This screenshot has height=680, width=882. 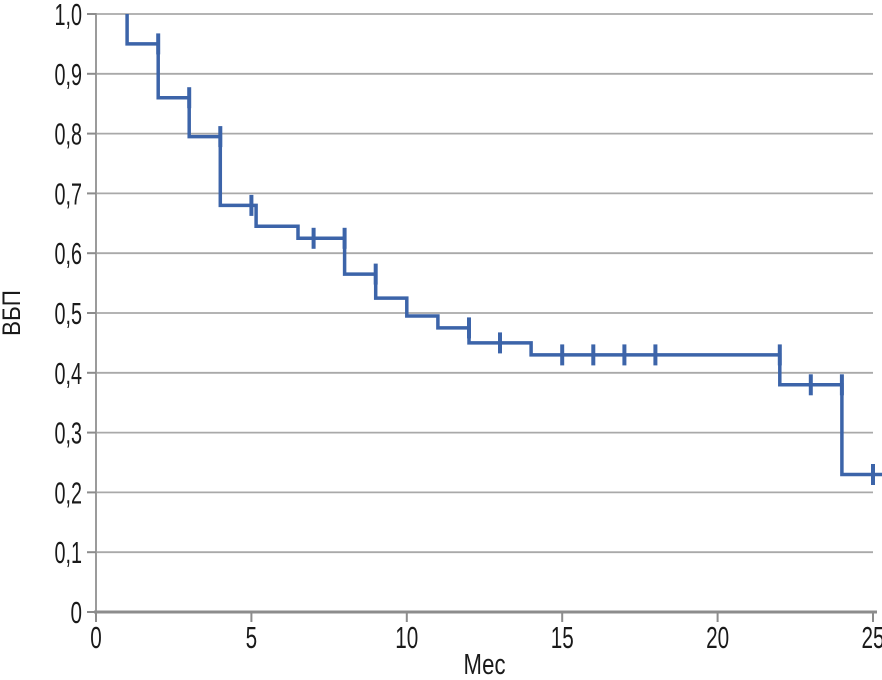 What do you see at coordinates (69, 433) in the screenshot?
I see `y-tick-label: 0,3` at bounding box center [69, 433].